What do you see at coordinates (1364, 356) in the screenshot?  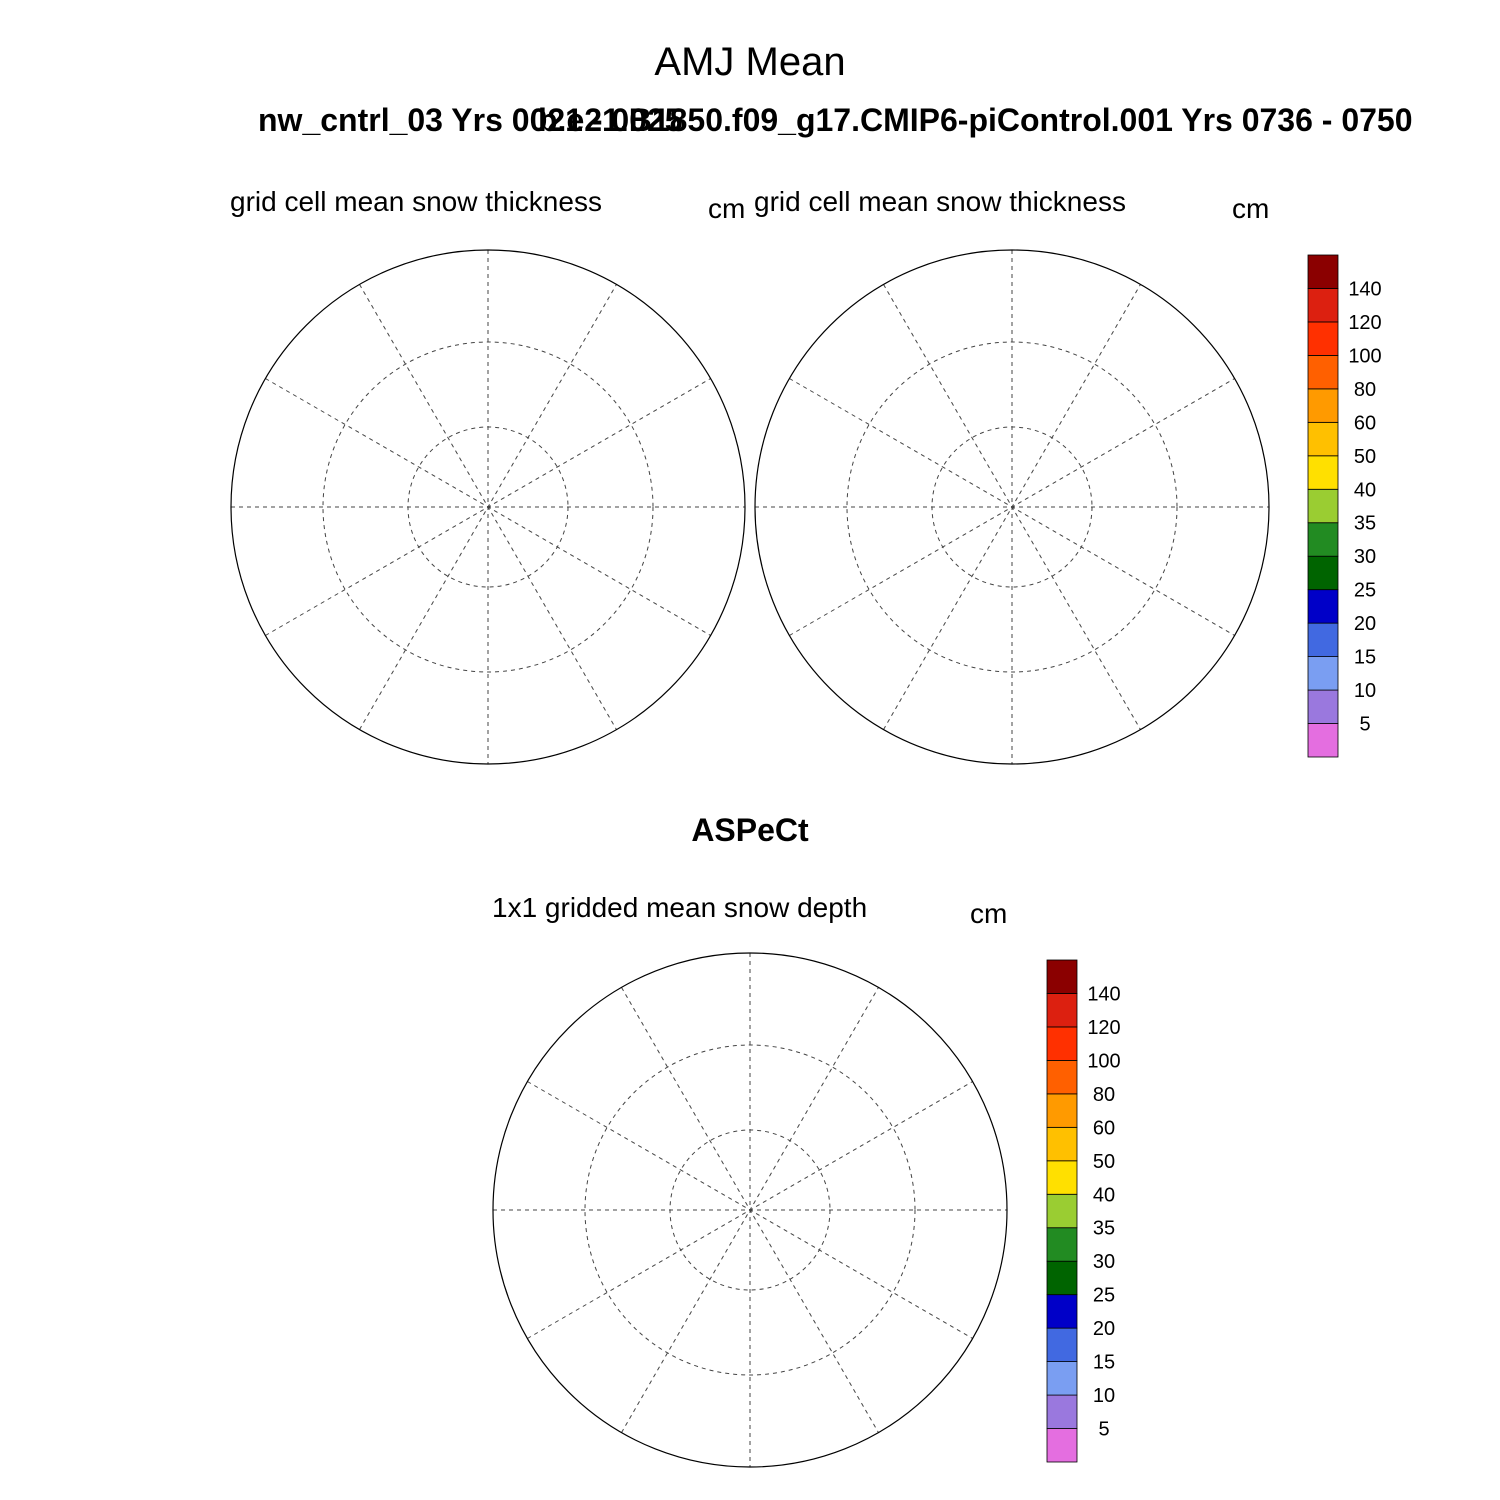 I see `colorbar-tick-label: 100` at bounding box center [1364, 356].